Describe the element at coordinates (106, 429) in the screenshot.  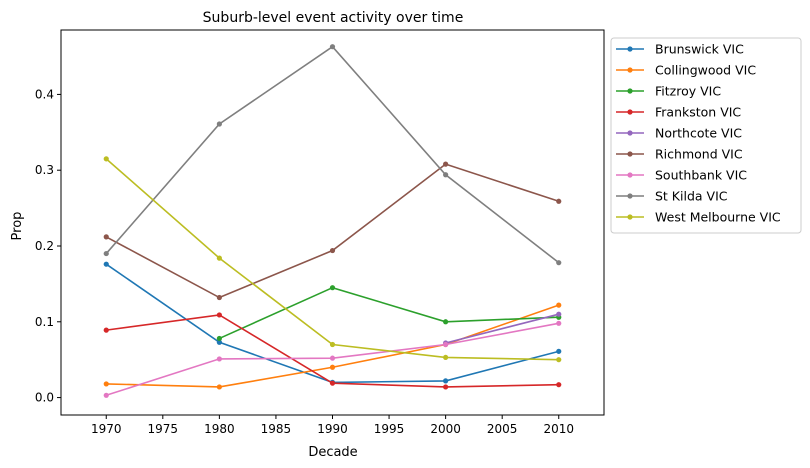
I see `x-tick-label: 1970` at that location.